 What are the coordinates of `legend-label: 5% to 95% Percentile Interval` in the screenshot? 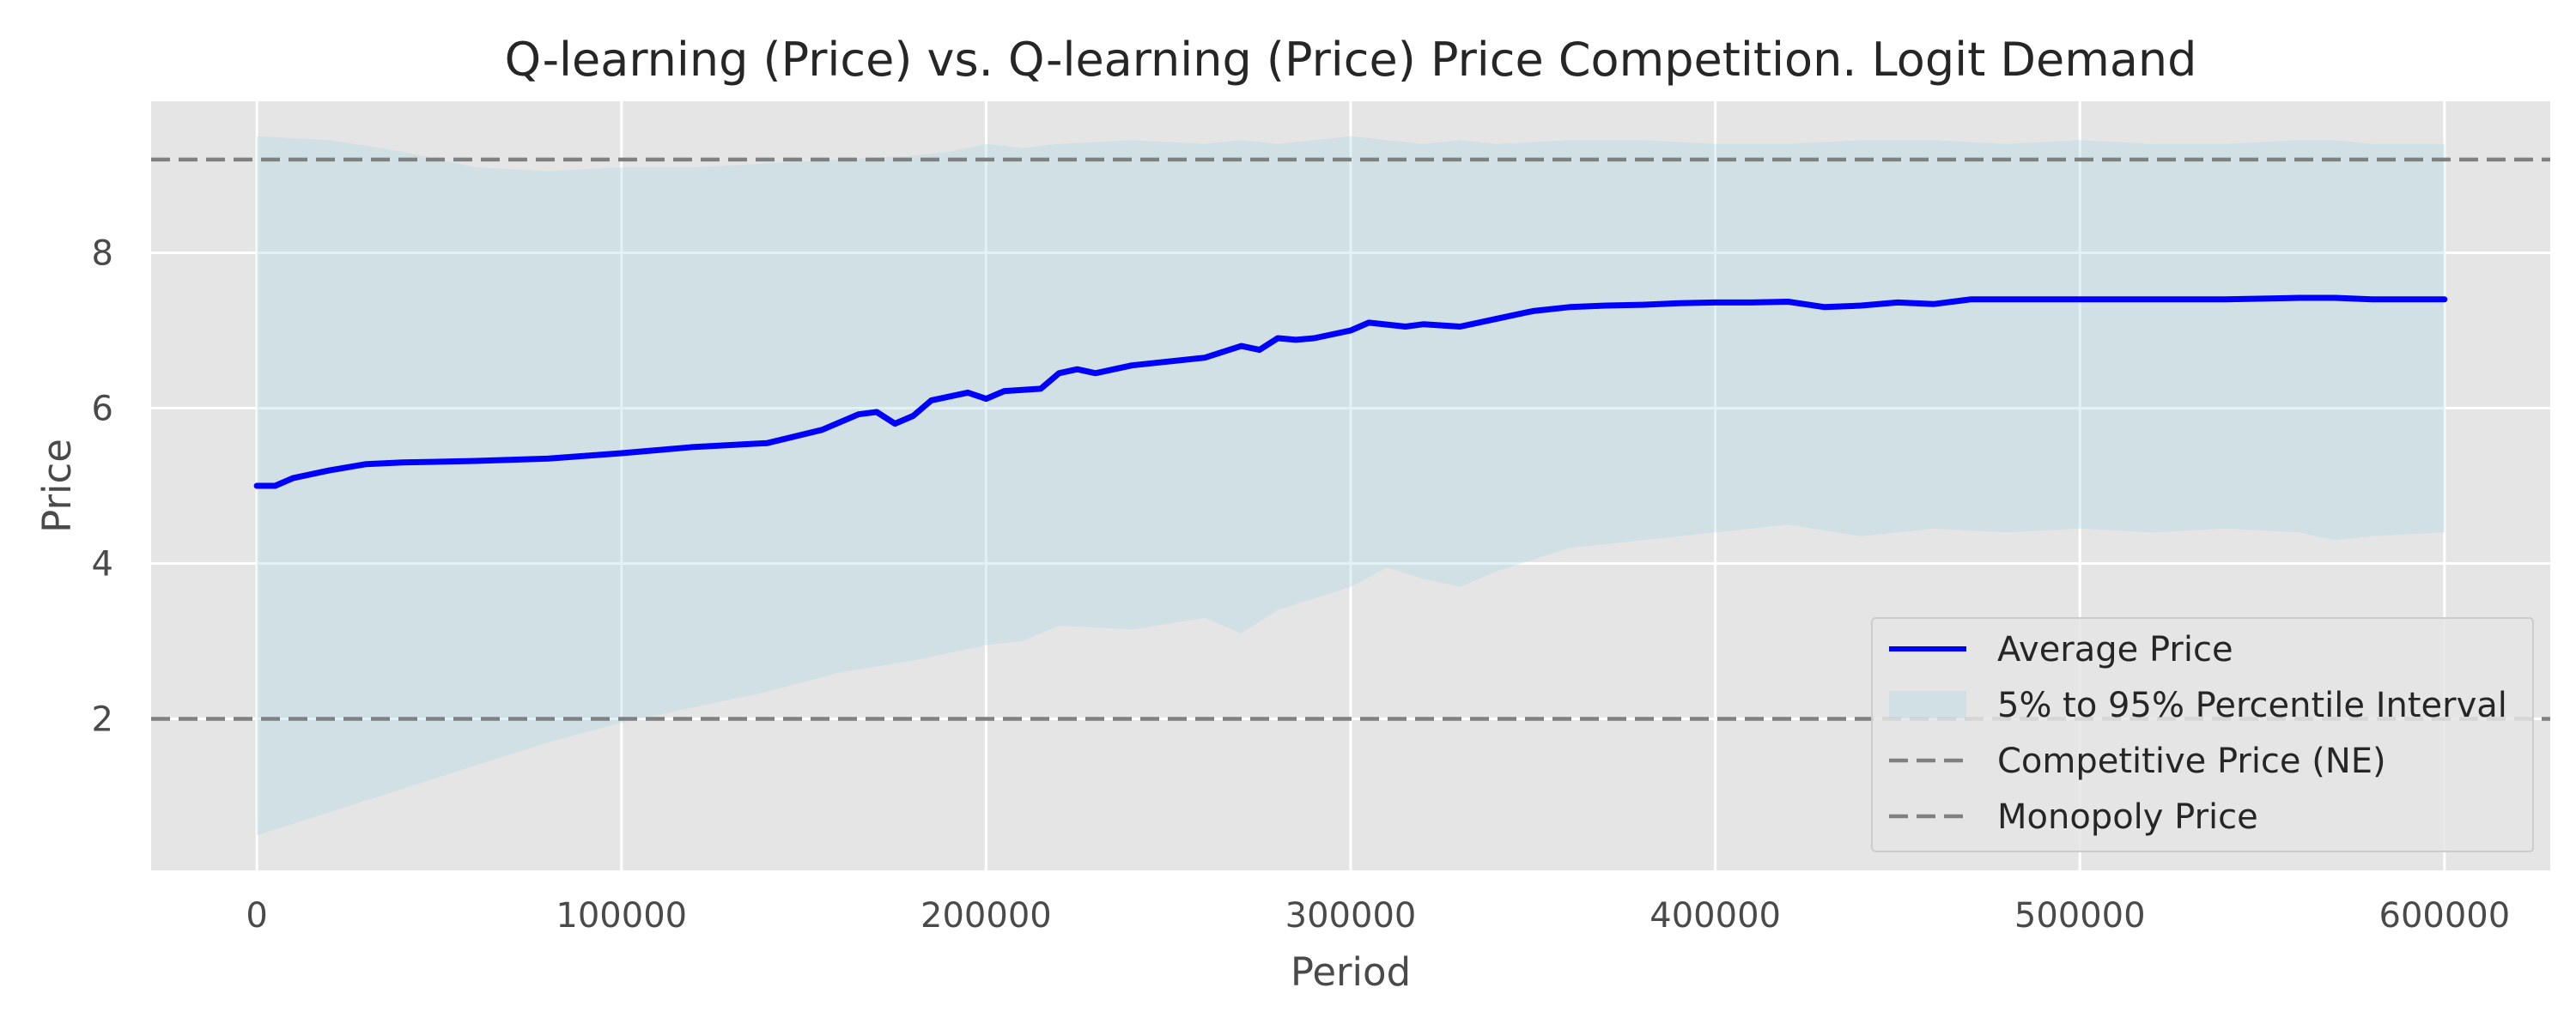 It's located at (2252, 705).